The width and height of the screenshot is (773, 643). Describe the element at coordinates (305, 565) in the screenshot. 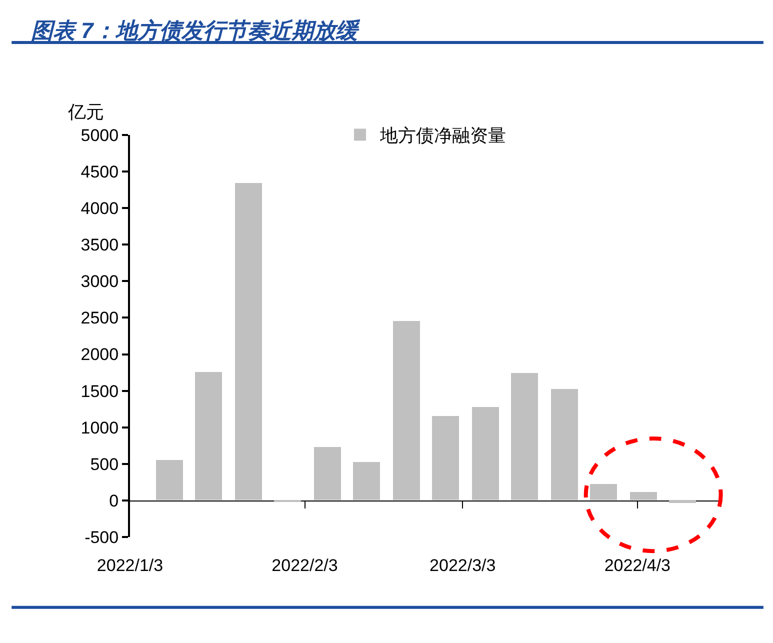

I see `x-tick-label: 2022/2/3` at that location.